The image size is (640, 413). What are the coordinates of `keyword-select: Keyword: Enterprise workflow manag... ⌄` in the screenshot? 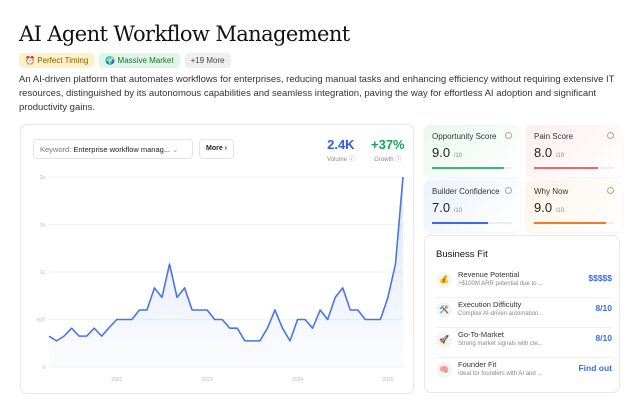 It's located at (113, 149).